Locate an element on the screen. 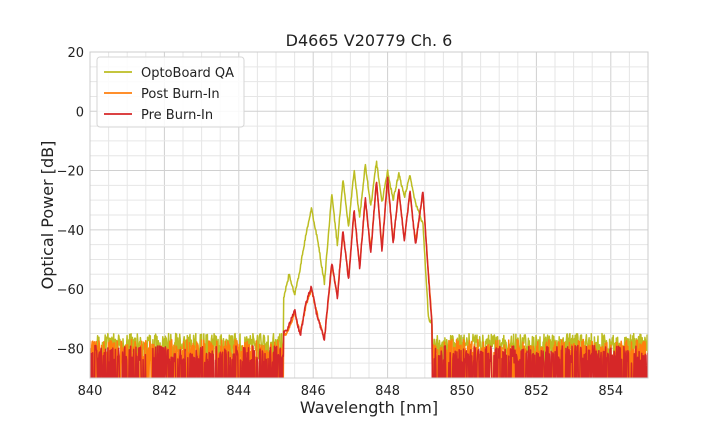 The height and width of the screenshot is (432, 720). y-tick-label: −80 is located at coordinates (70, 349).